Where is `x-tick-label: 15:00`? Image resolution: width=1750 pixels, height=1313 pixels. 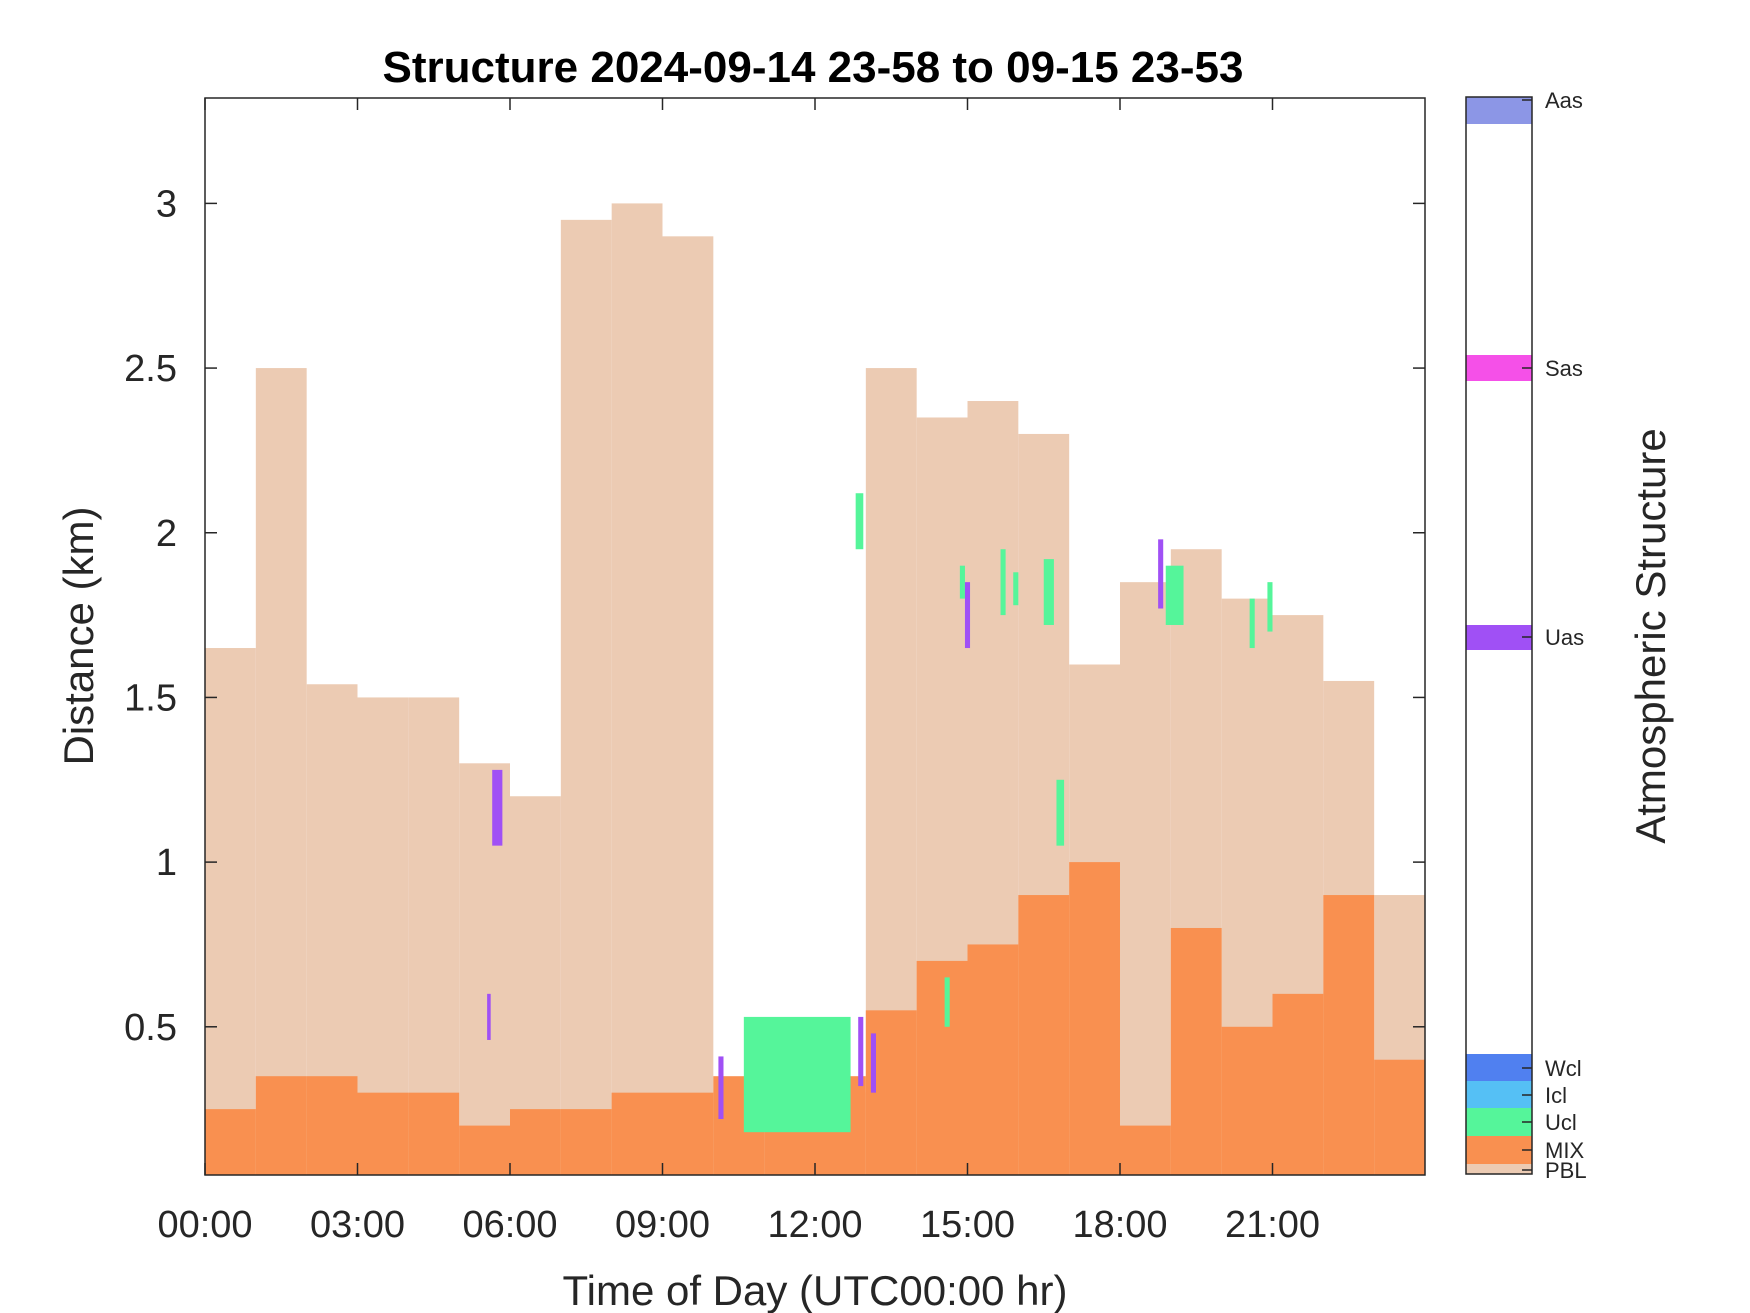 x-tick-label: 15:00 is located at coordinates (967, 1225).